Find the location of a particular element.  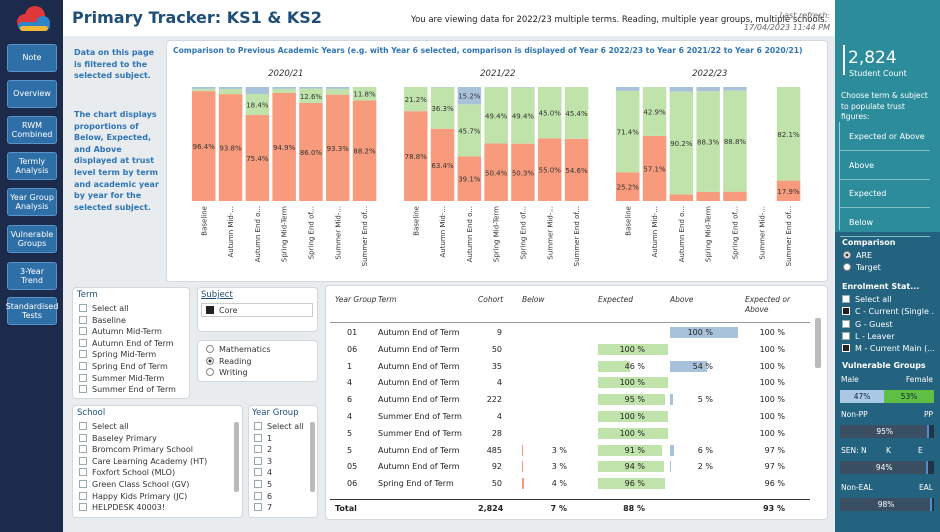

nav-button: Standardised Tests is located at coordinates (32, 311).